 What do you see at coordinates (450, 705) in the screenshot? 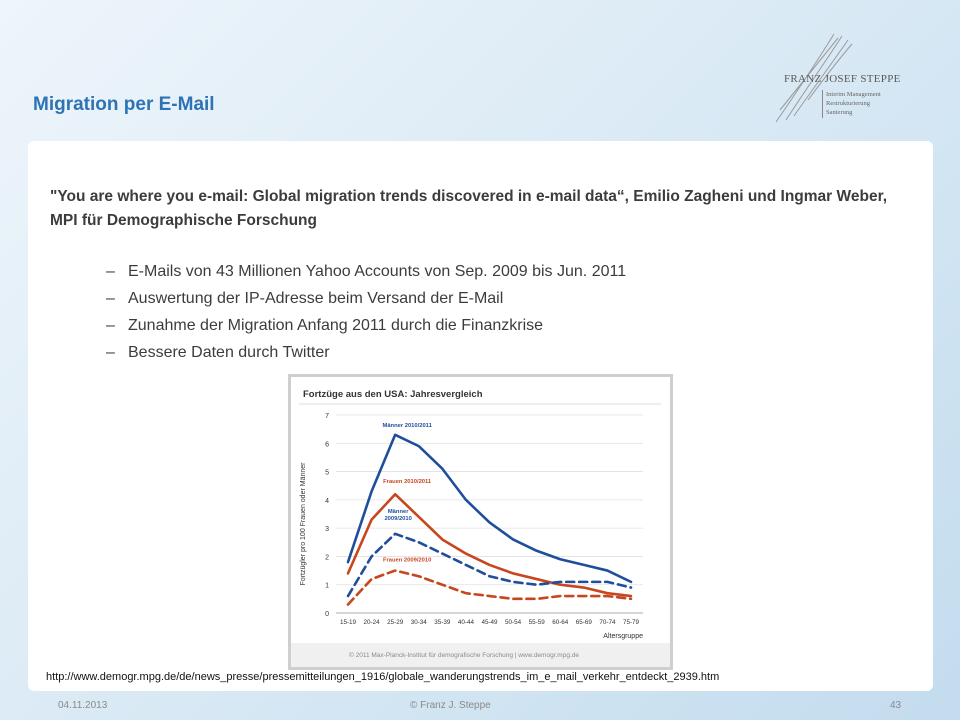
I see `footer-author: © Franz J. Steppe` at bounding box center [450, 705].